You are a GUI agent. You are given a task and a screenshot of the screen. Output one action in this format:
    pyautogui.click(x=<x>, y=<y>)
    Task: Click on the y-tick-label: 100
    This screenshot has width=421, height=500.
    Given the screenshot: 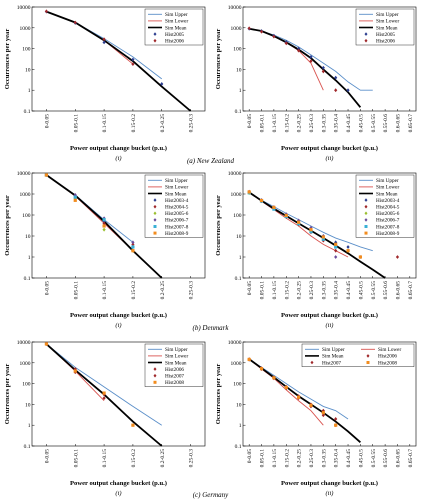 What is the action you would take?
    pyautogui.click(x=26, y=385)
    